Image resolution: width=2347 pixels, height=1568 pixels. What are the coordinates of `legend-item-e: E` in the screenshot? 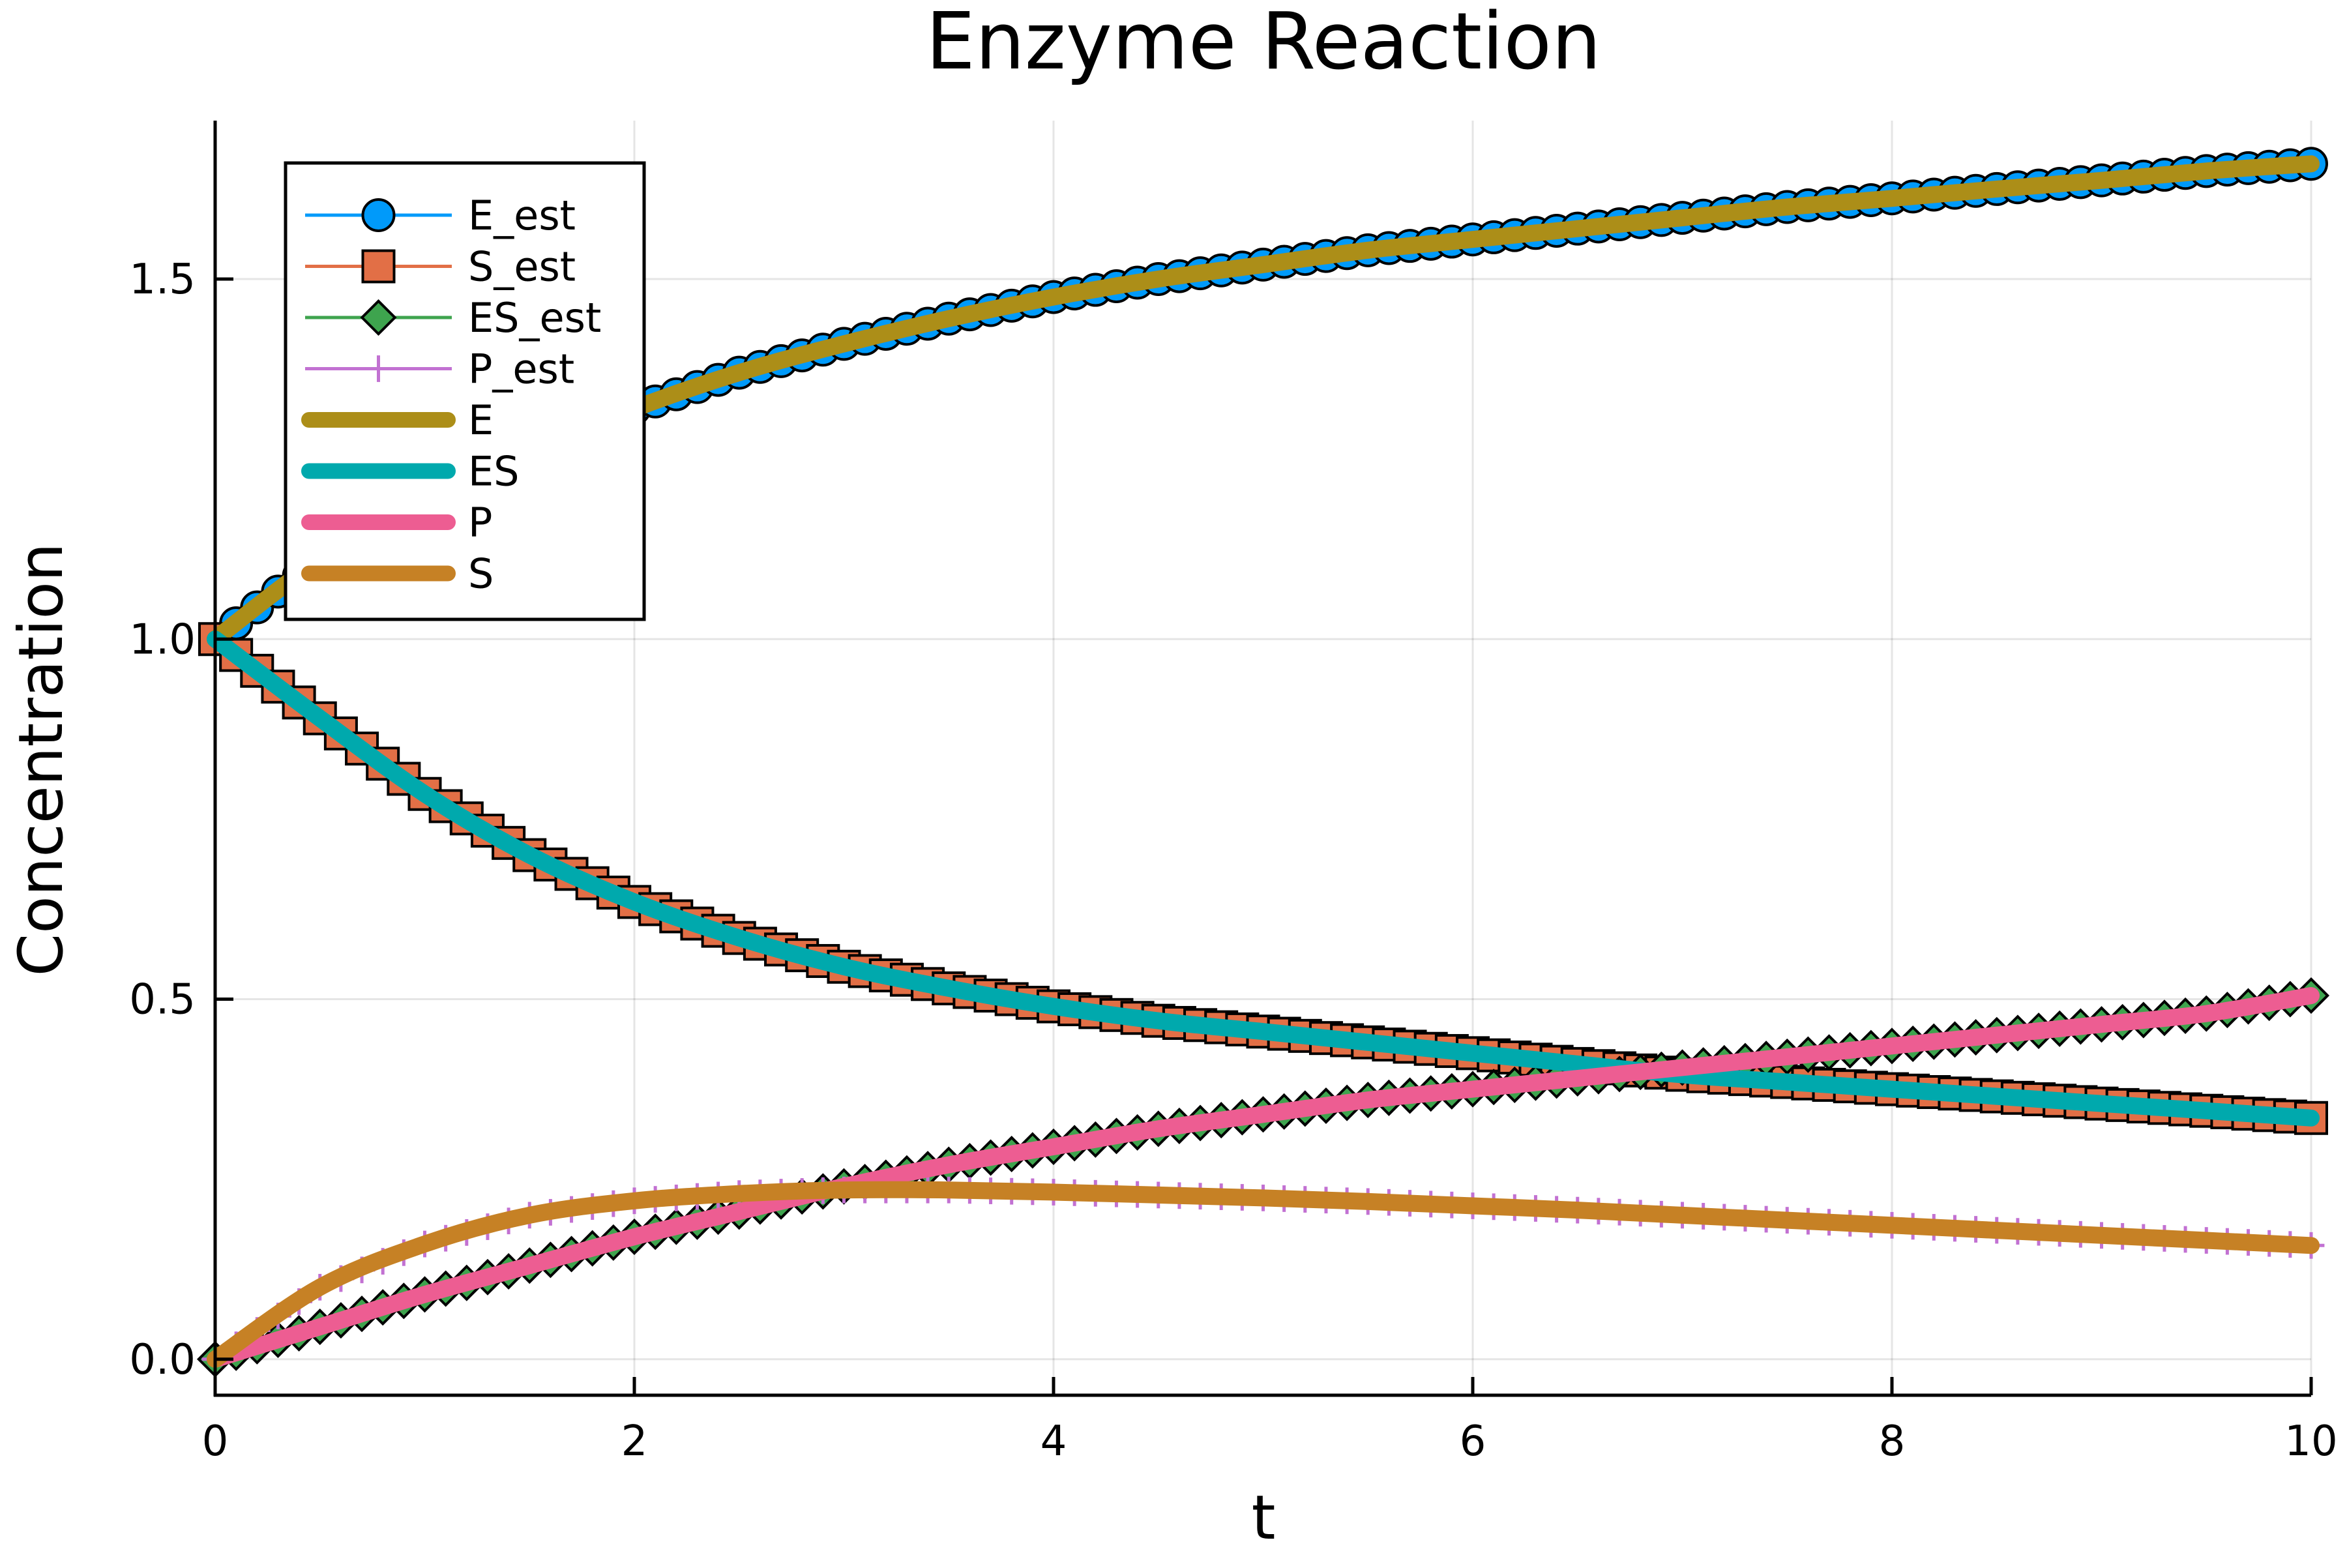 It's located at (397, 420).